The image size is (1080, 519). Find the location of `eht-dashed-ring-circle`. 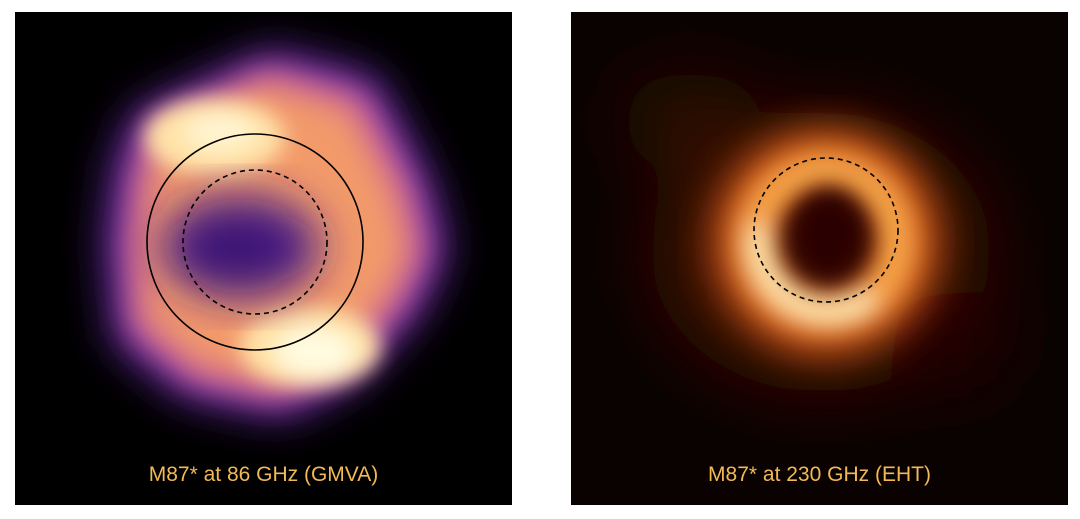

eht-dashed-ring-circle is located at coordinates (826, 230).